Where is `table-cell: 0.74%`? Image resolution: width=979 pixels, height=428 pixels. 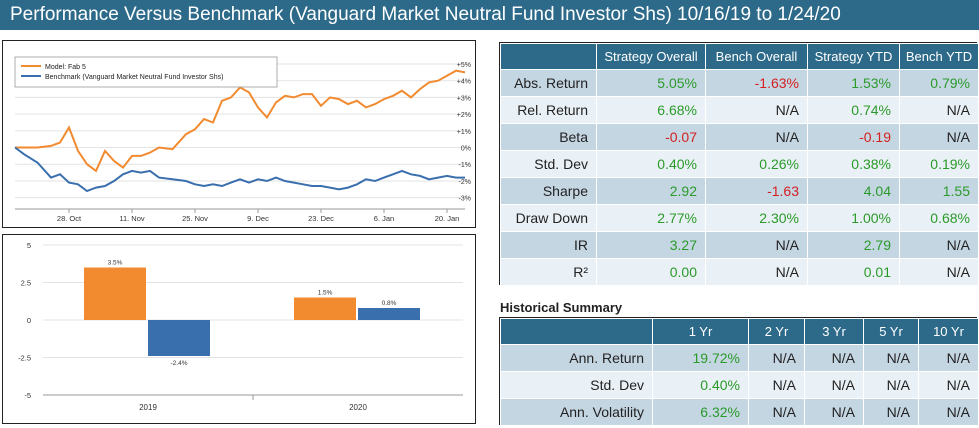
table-cell: 0.74% is located at coordinates (853, 110).